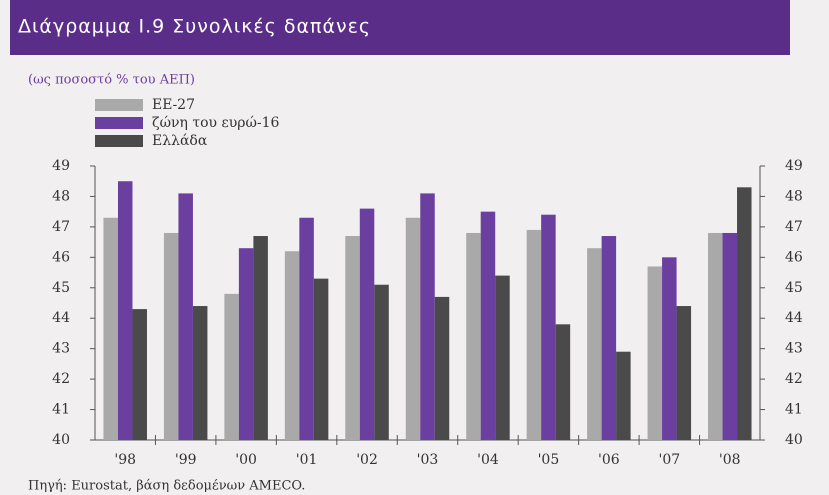 This screenshot has height=495, width=829. Describe the element at coordinates (61, 440) in the screenshot. I see `y-tick-label: 40` at that location.